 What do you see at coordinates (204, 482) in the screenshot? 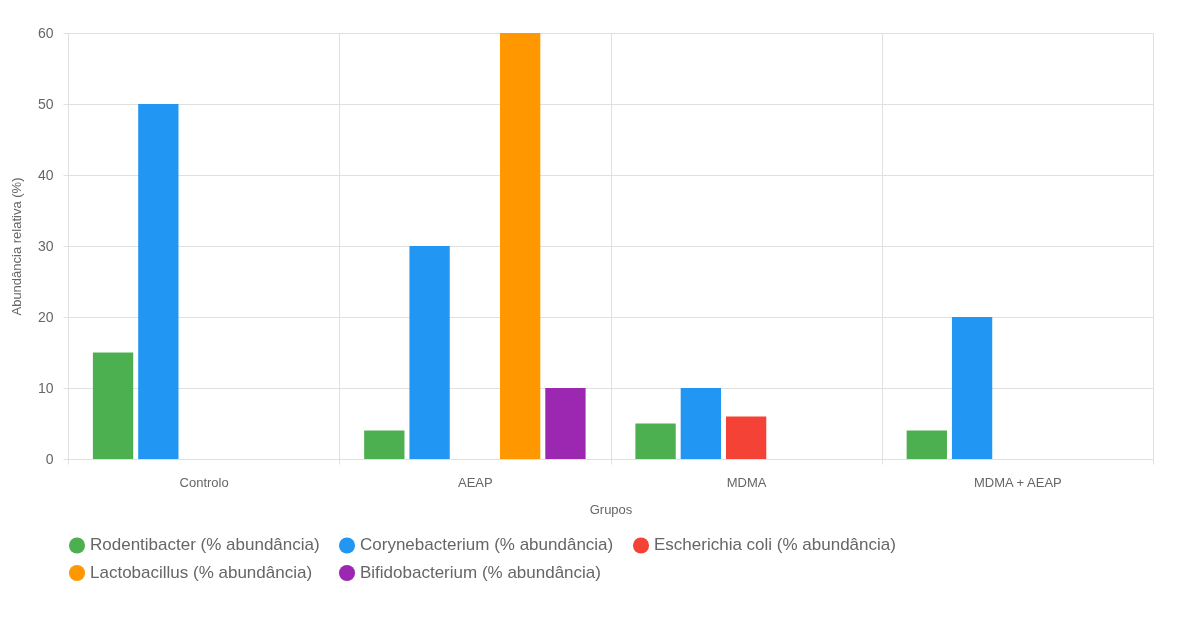
I see `x-tick-label: Controlo` at bounding box center [204, 482].